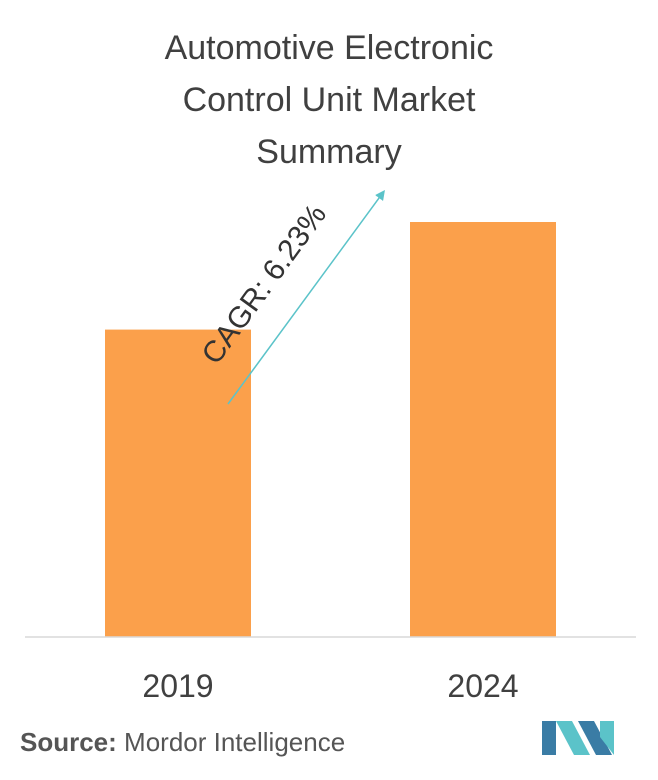  What do you see at coordinates (264, 284) in the screenshot?
I see `cagr-label: CAGR: 6.23%` at bounding box center [264, 284].